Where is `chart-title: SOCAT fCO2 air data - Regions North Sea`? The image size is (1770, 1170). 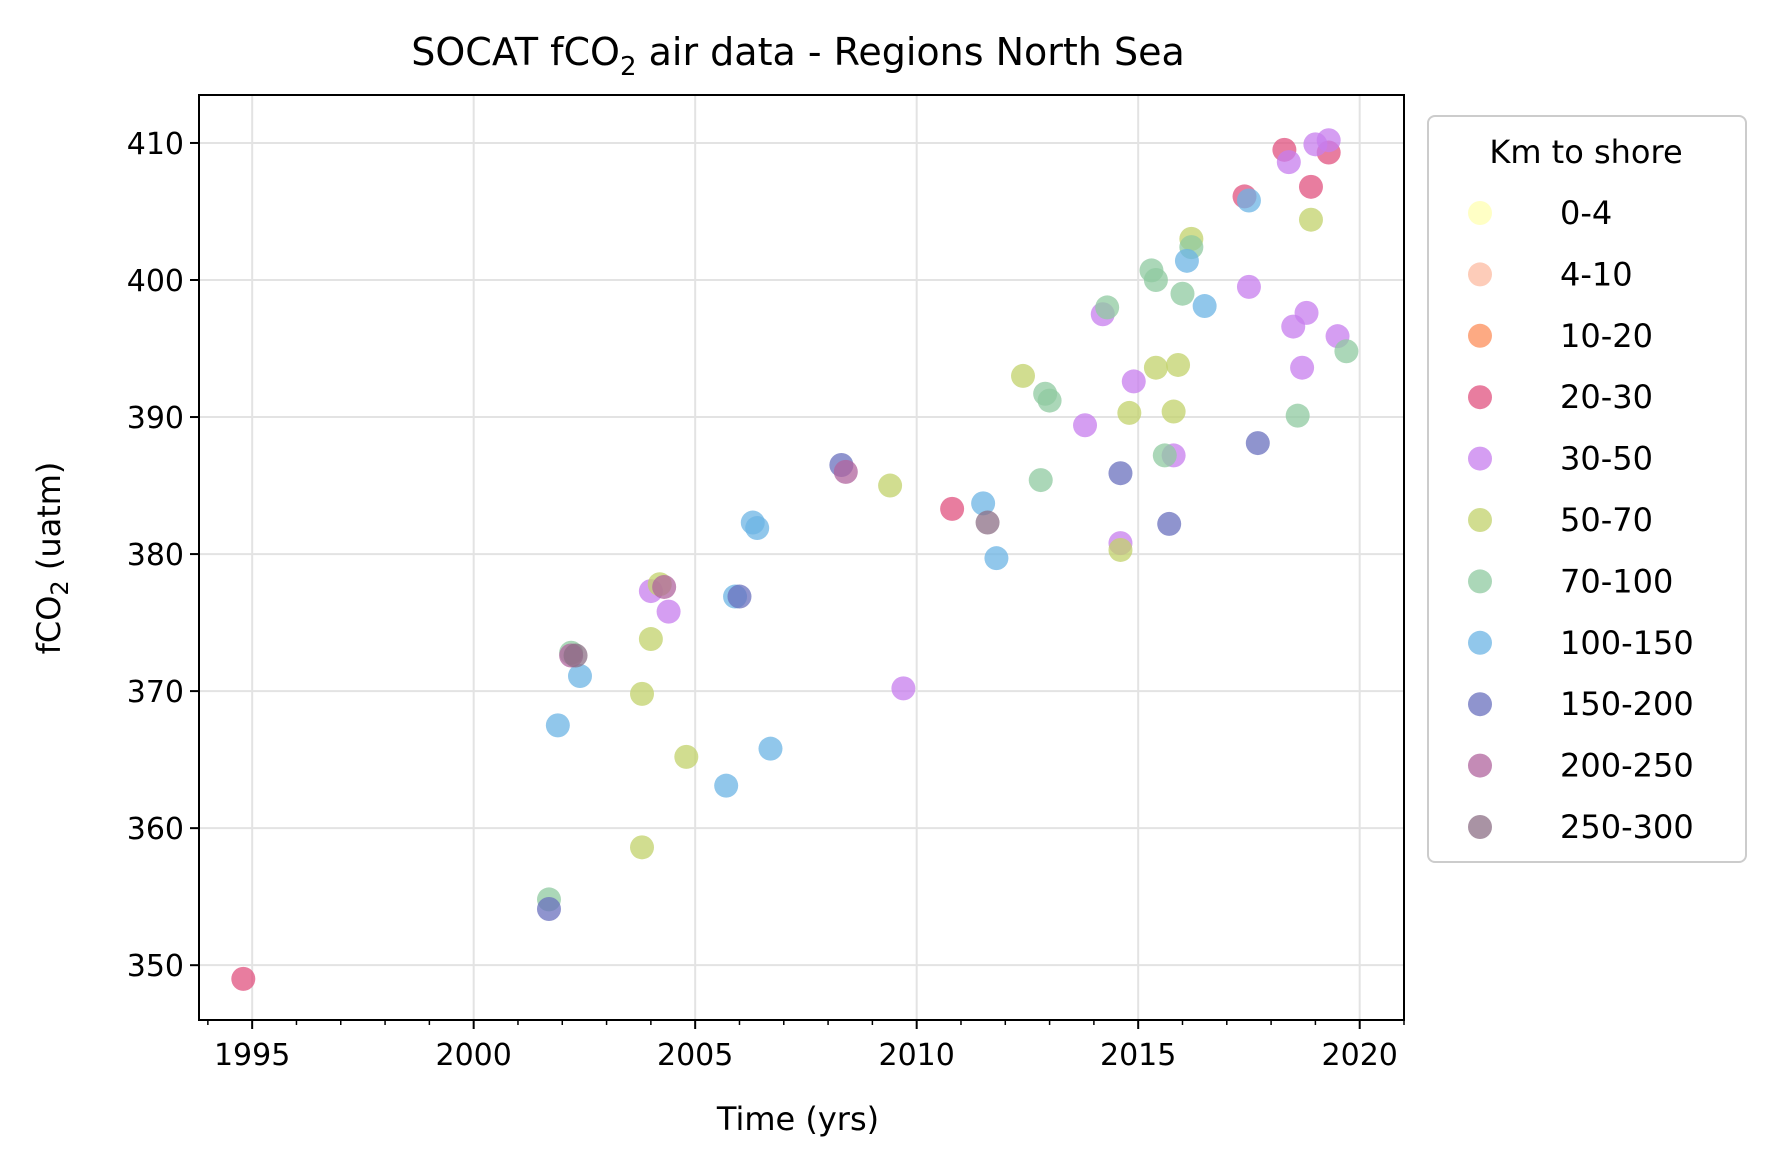 chart-title: SOCAT fCO2 air data - Regions North Sea is located at coordinates (797, 56).